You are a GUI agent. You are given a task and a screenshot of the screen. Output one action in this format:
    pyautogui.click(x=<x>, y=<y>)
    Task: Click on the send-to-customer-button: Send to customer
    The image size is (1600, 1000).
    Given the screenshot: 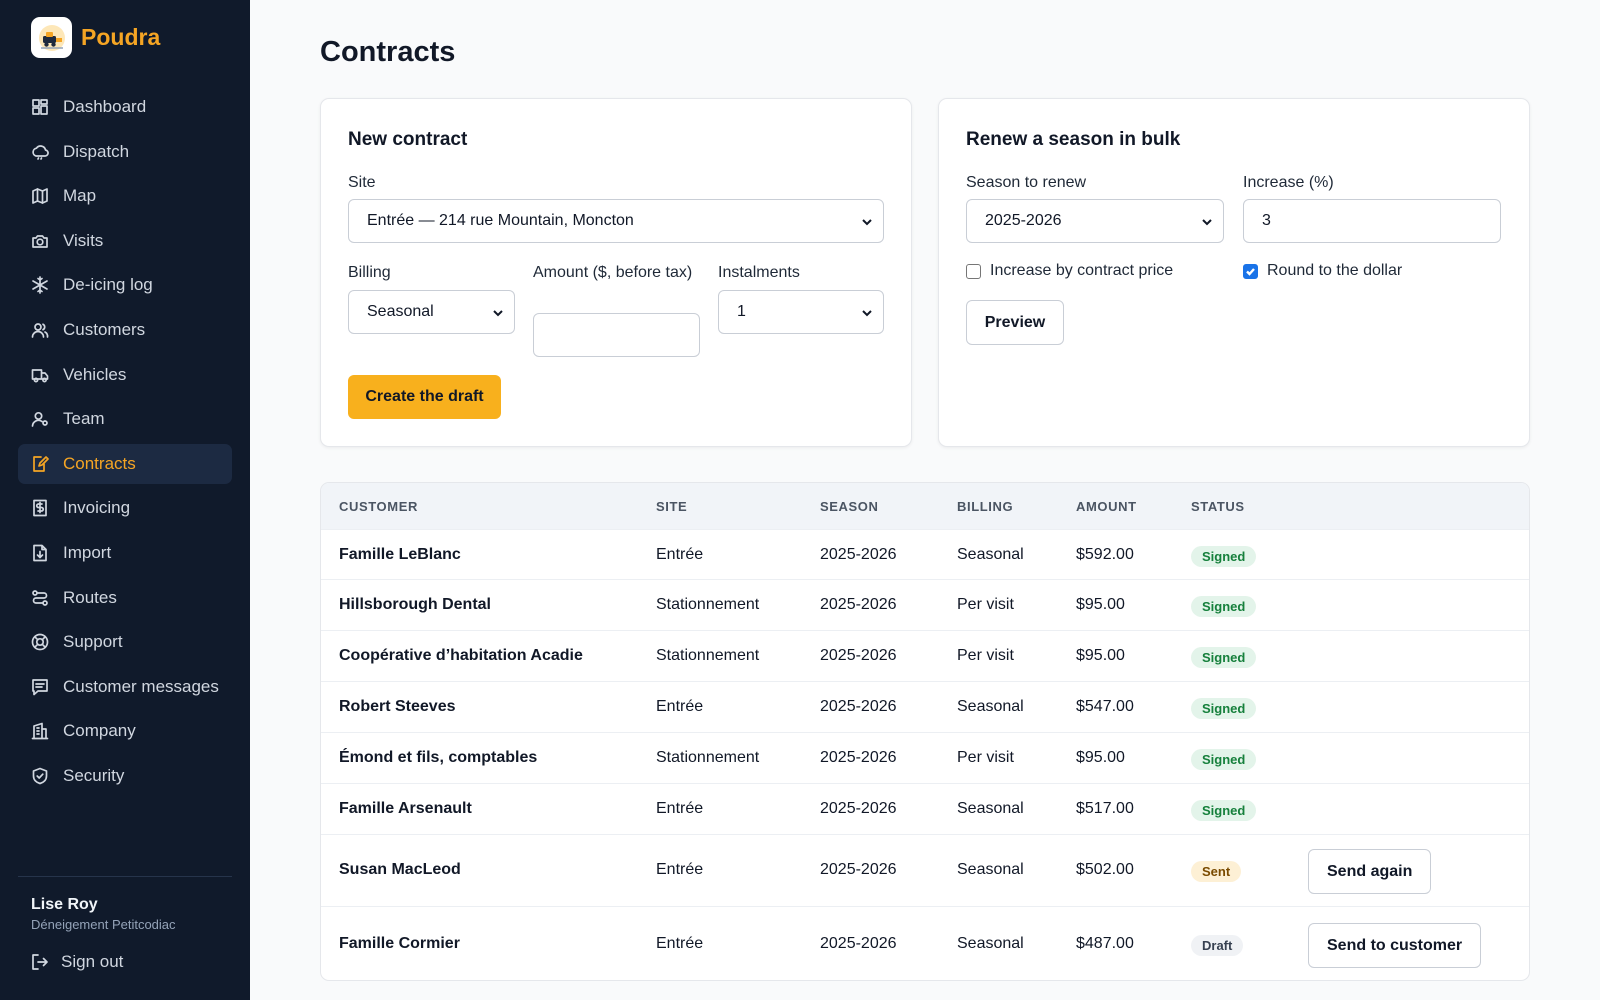 What is the action you would take?
    pyautogui.click(x=1395, y=945)
    